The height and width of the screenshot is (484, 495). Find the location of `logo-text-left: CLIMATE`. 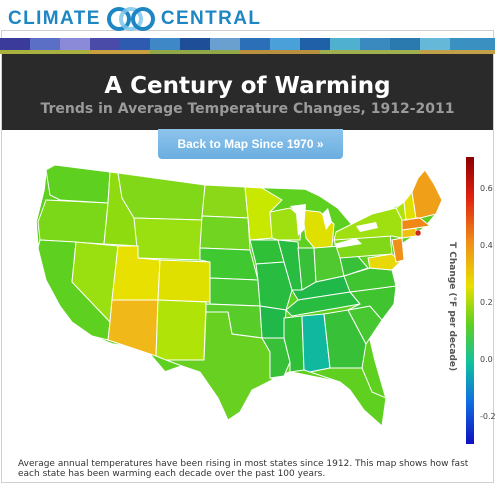

logo-text-left: CLIMATE is located at coordinates (54, 18).